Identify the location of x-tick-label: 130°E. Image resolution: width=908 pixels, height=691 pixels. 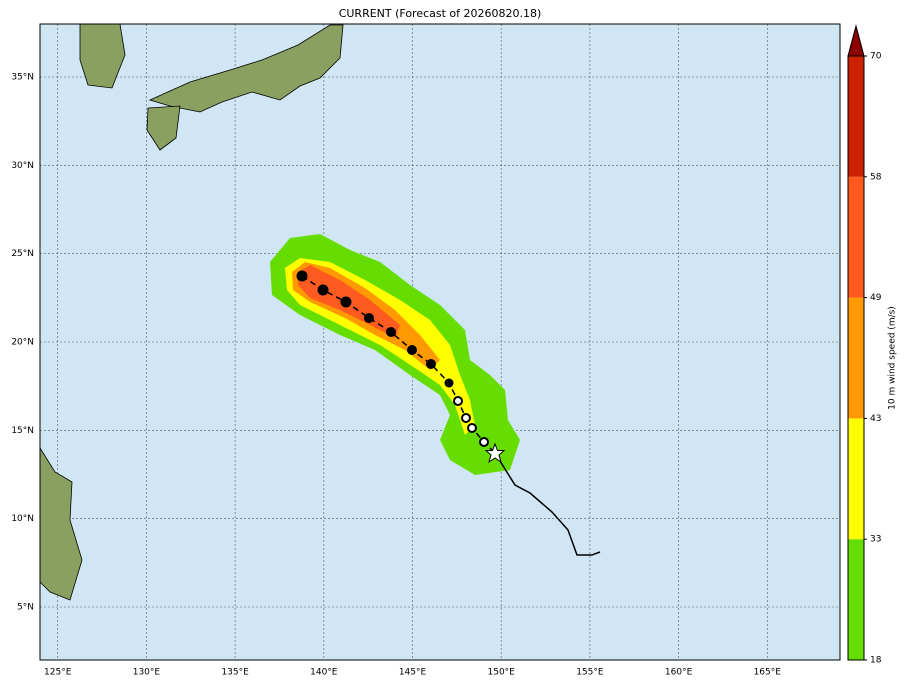
(147, 673).